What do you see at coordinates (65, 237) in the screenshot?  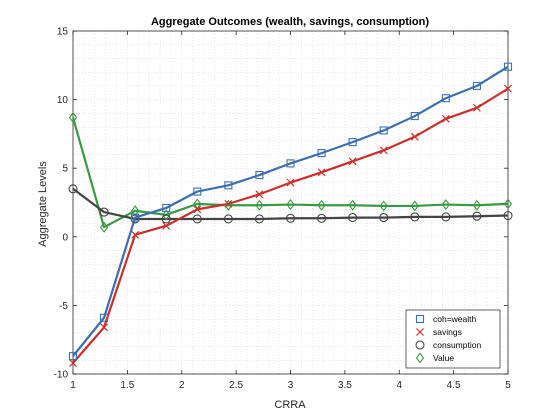 I see `y-tick-label: 0` at bounding box center [65, 237].